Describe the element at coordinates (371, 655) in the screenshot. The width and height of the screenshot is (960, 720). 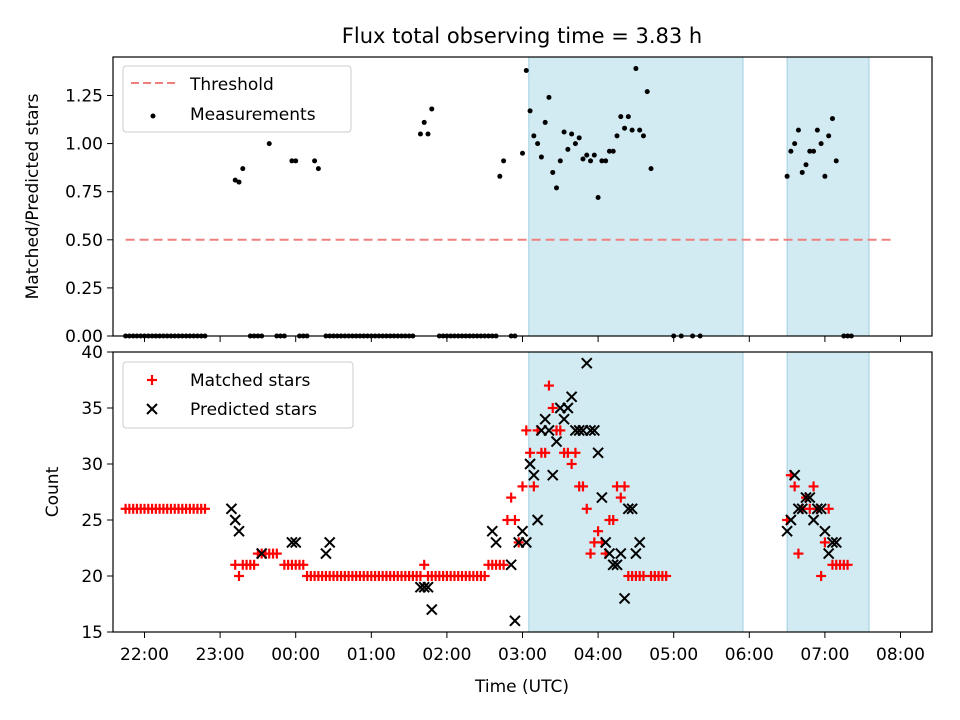
I see `x-tick-label: 01:00` at that location.